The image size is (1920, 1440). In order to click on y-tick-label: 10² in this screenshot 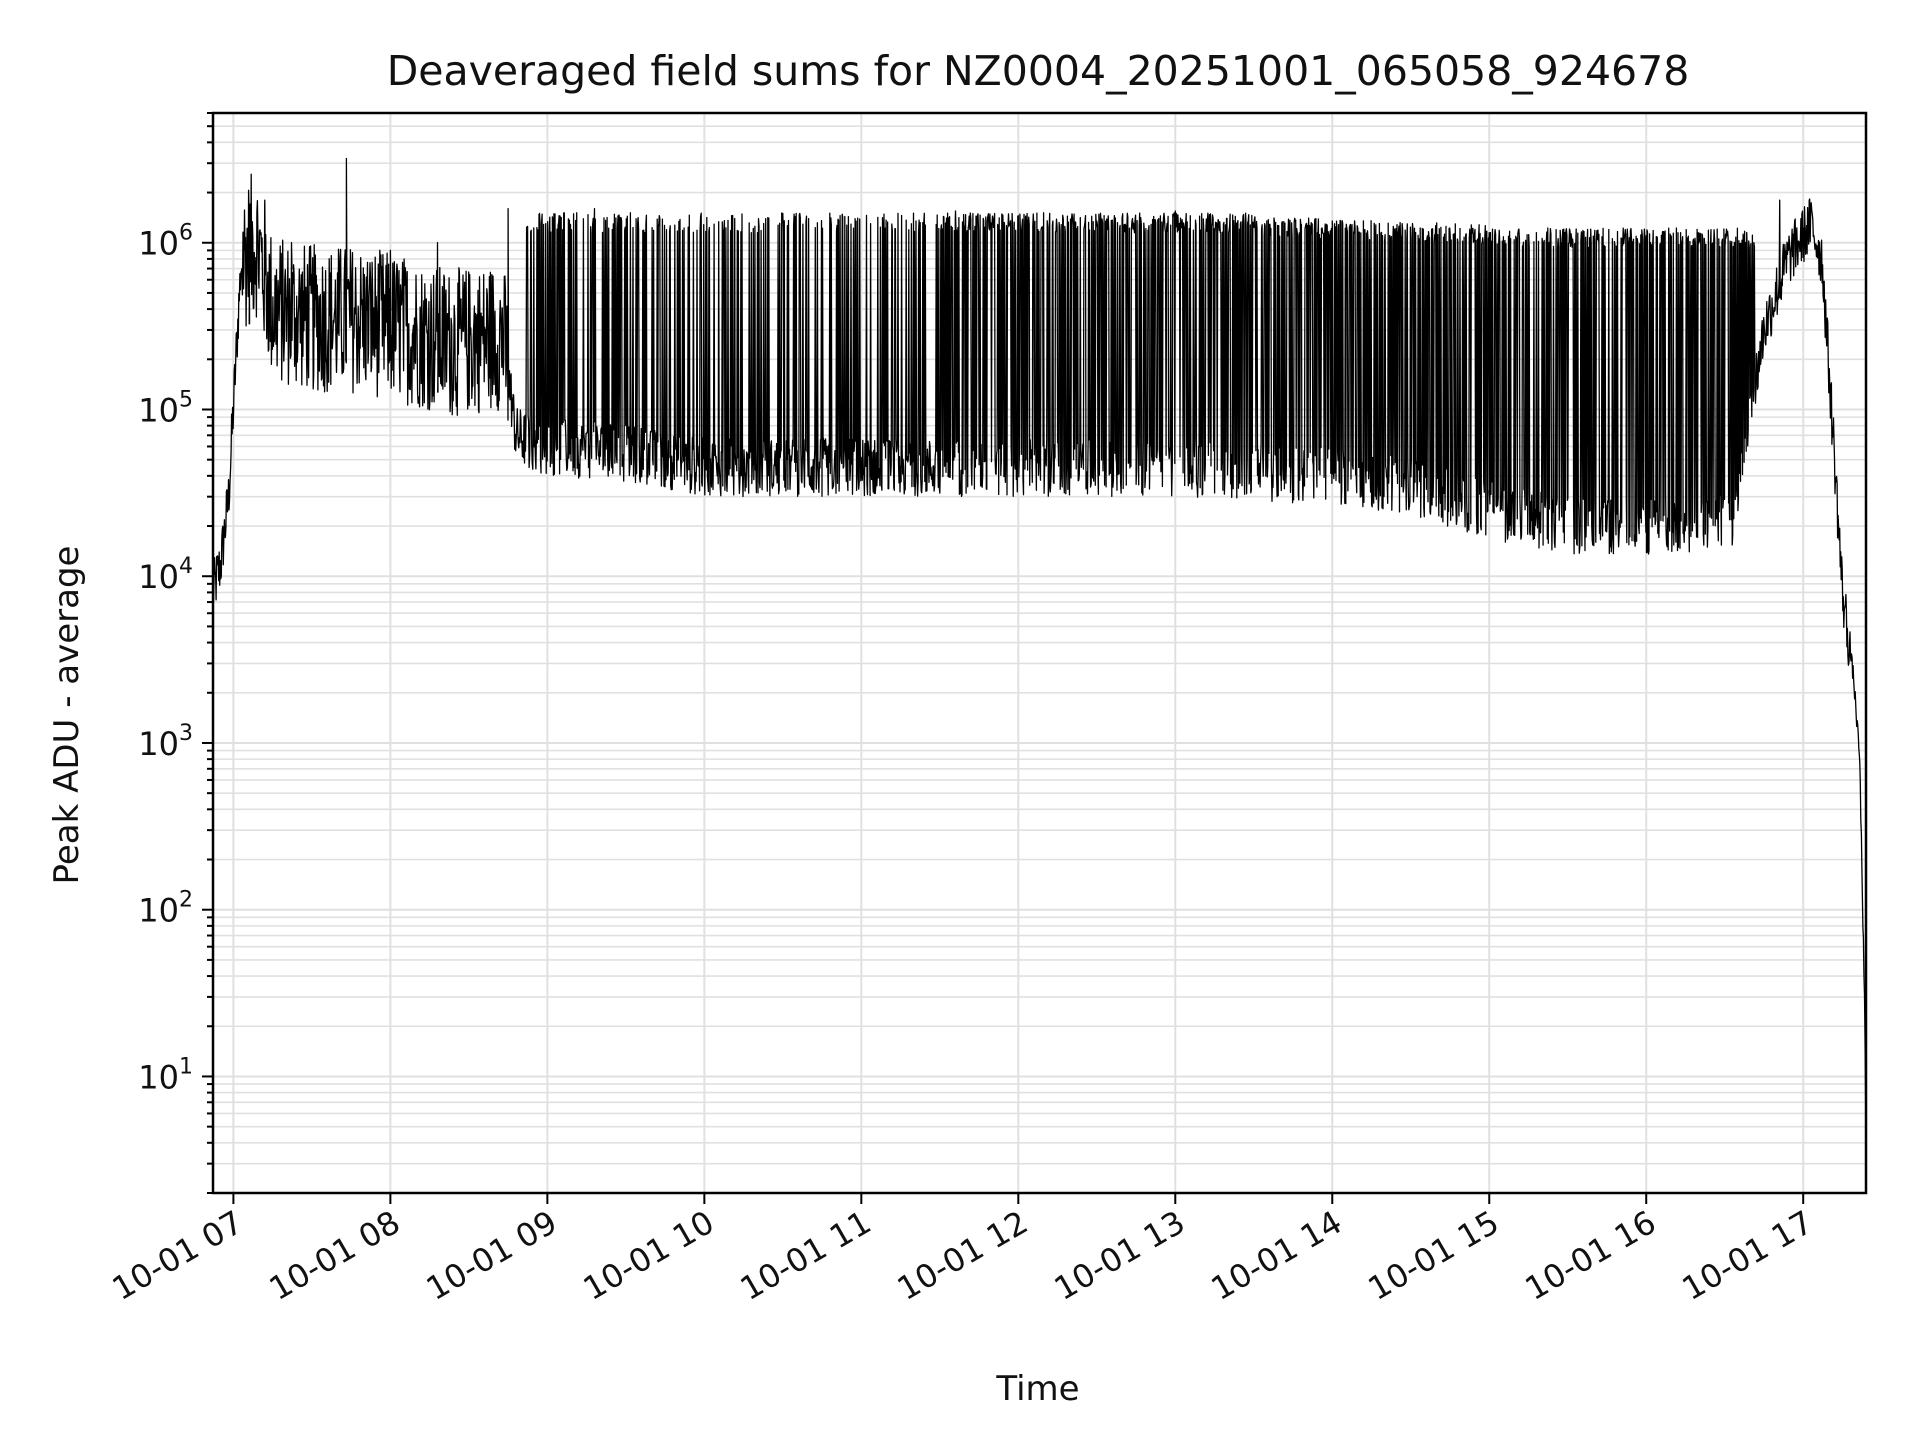, I will do `click(165, 909)`.